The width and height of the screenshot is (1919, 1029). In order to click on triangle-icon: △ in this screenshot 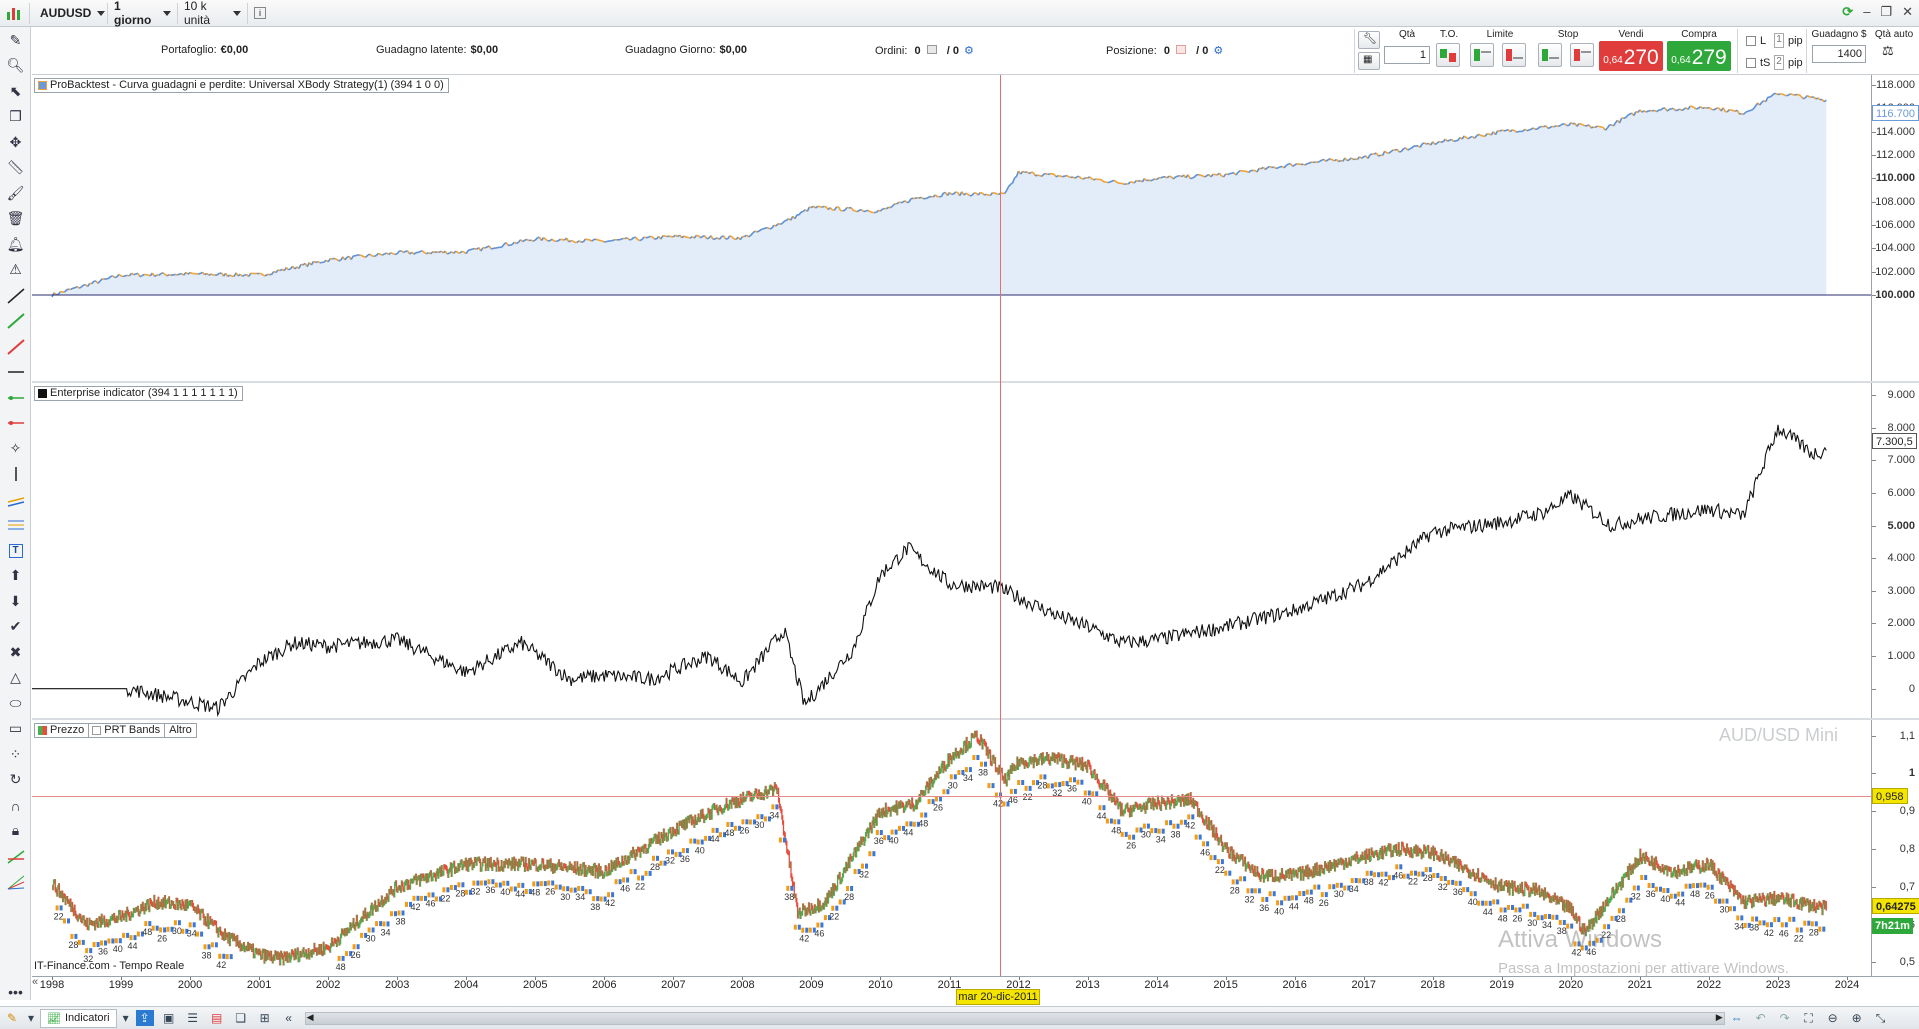, I will do `click(15, 677)`.